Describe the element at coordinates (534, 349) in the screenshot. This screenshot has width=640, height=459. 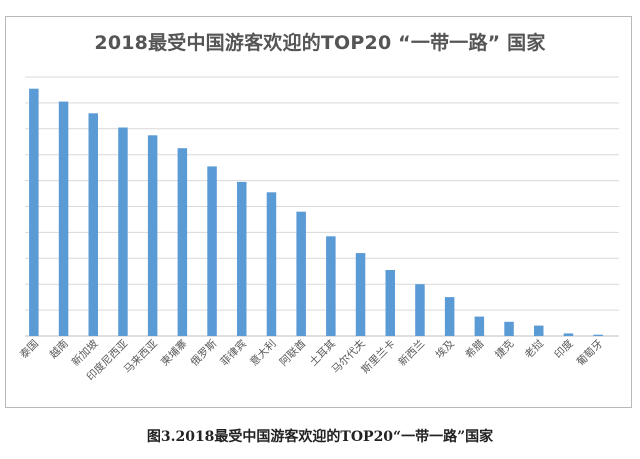
I see `tick-label-x: 老挝` at that location.